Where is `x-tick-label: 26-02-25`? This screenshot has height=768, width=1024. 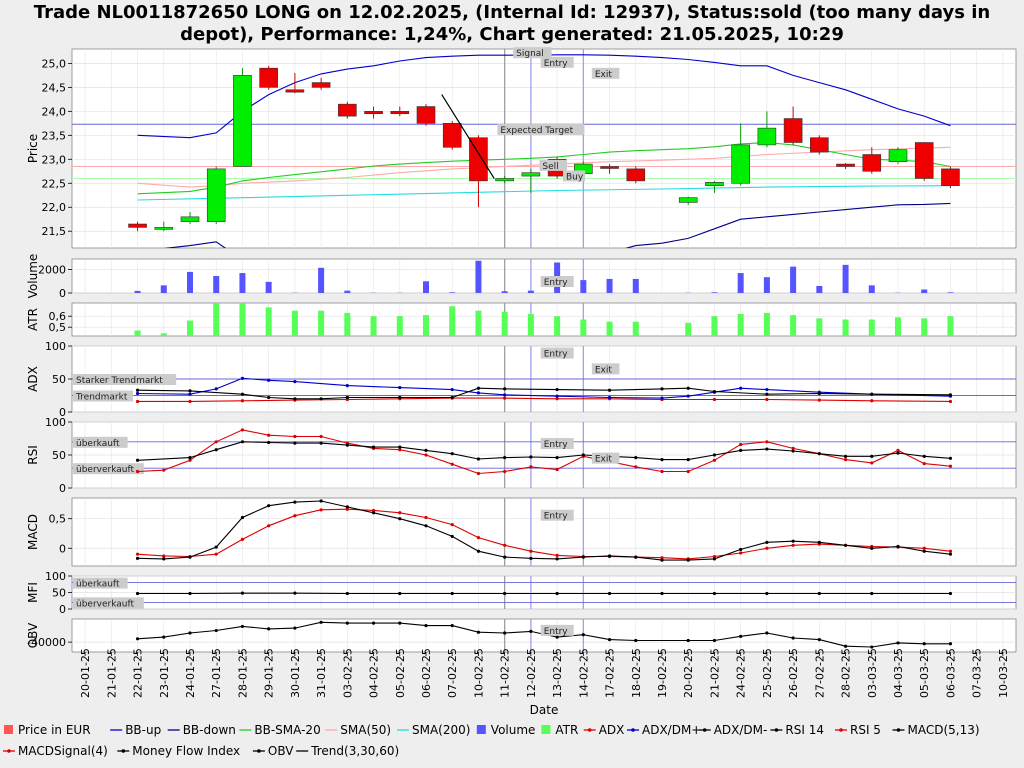 x-tick-label: 26-02-25 is located at coordinates (793, 673).